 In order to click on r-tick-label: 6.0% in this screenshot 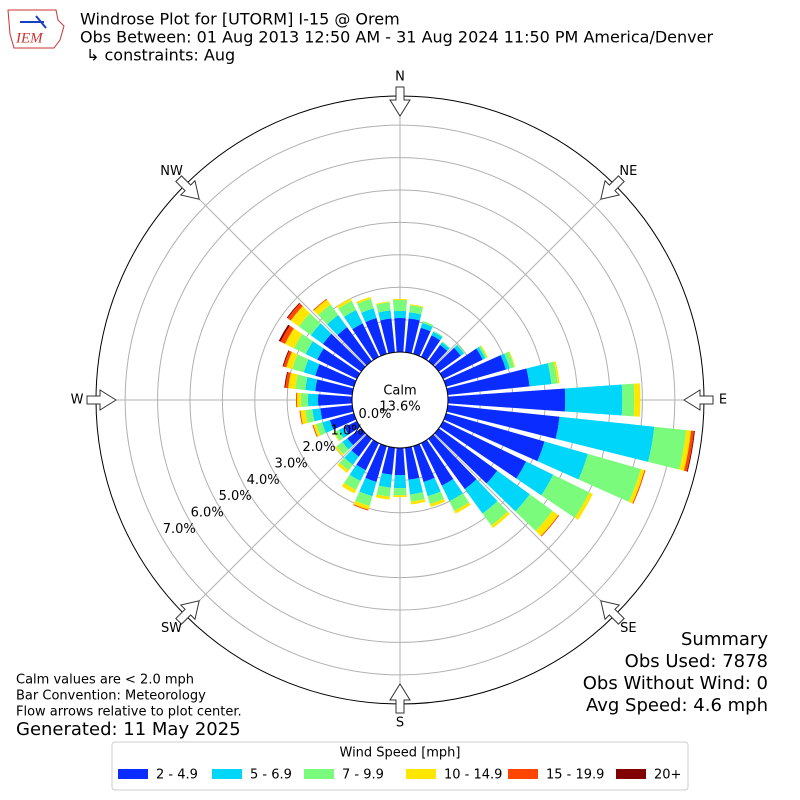, I will do `click(207, 513)`.